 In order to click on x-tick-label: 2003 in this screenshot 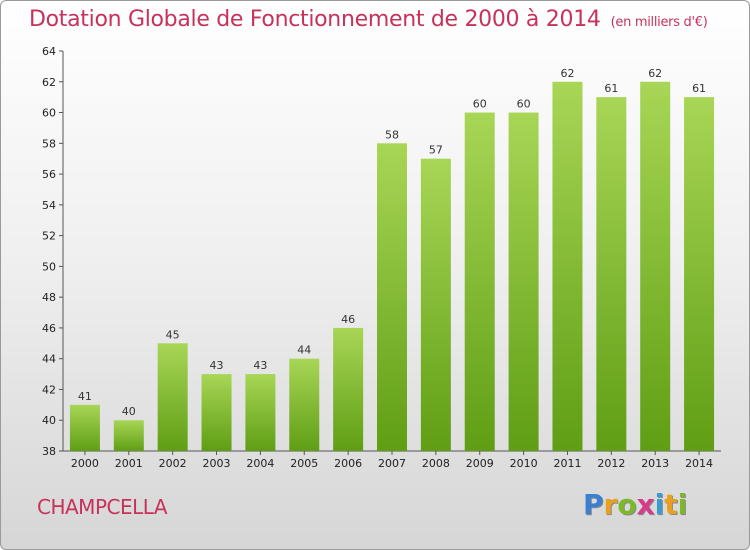, I will do `click(217, 463)`.